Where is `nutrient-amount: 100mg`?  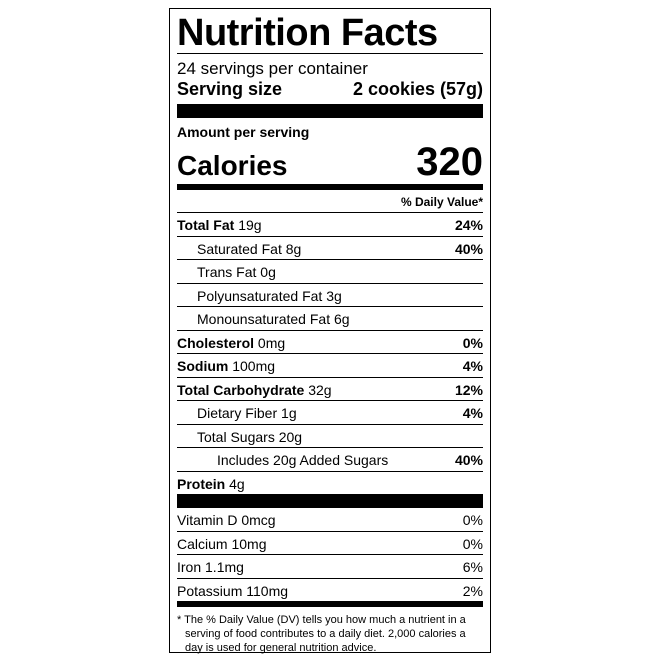
nutrient-amount: 100mg is located at coordinates (254, 366).